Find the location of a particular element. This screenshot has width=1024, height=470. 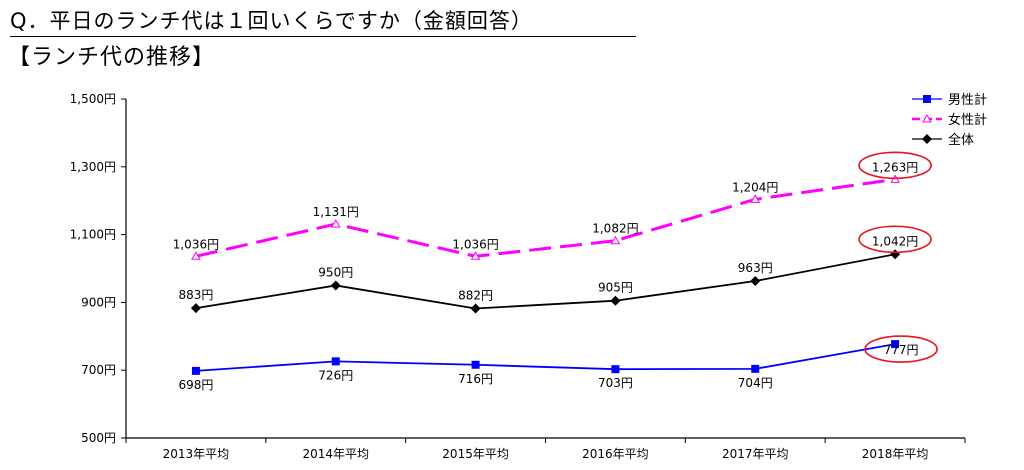

data-label: 963円 is located at coordinates (755, 268).